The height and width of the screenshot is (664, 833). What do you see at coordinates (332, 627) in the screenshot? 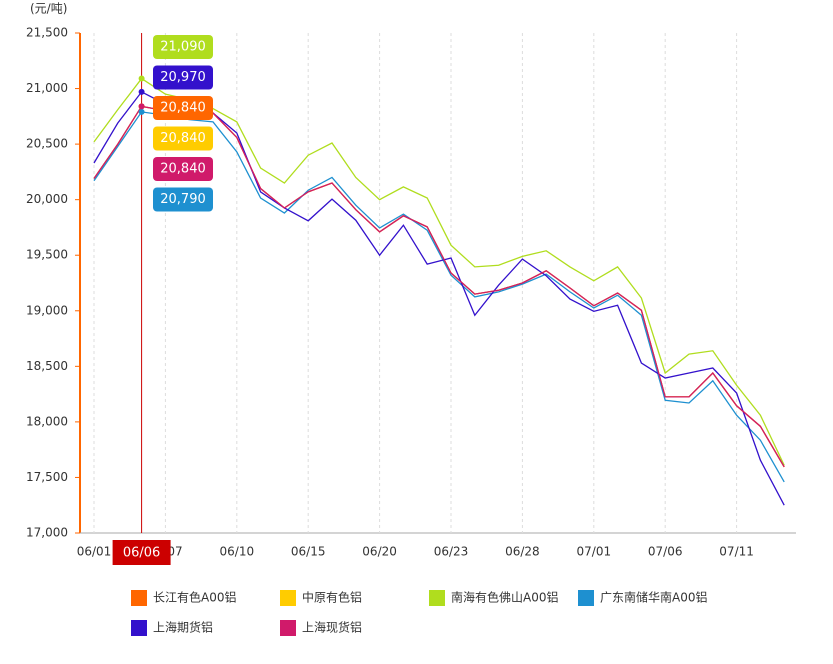
I see `legend-label: 上海现货铝` at bounding box center [332, 627].